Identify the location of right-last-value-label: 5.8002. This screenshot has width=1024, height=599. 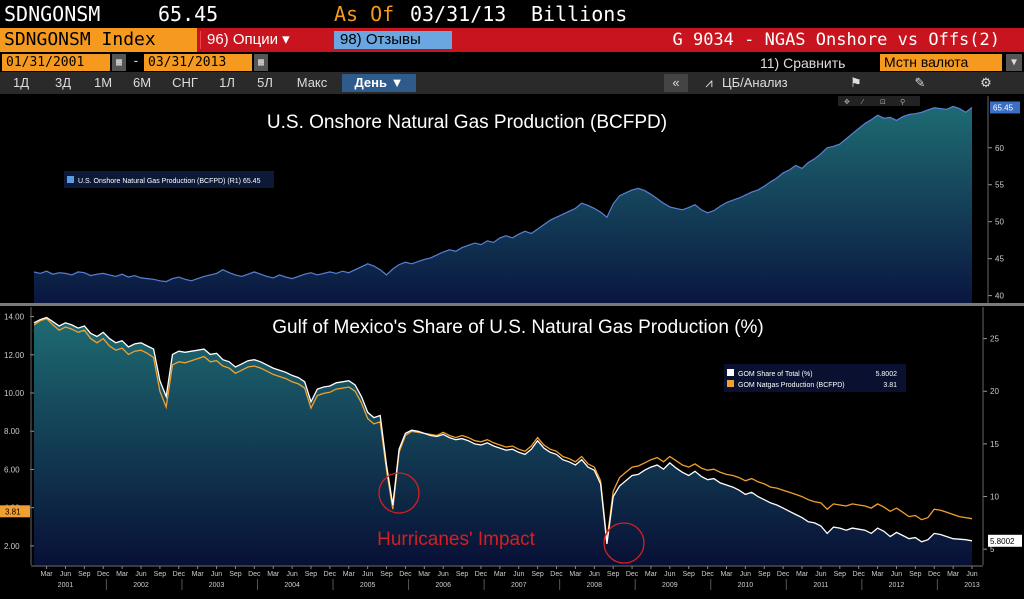
(1002, 541).